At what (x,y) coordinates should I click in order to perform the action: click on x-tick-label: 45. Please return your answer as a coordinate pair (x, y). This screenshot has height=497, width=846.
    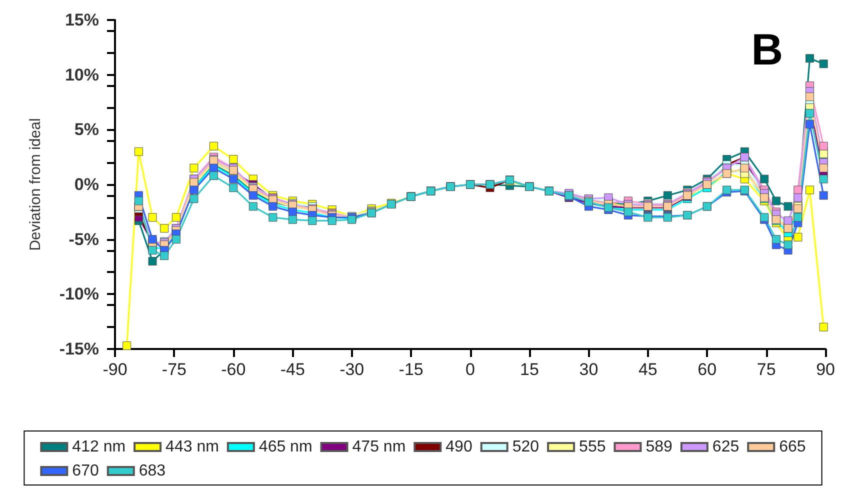
    Looking at the image, I should click on (648, 369).